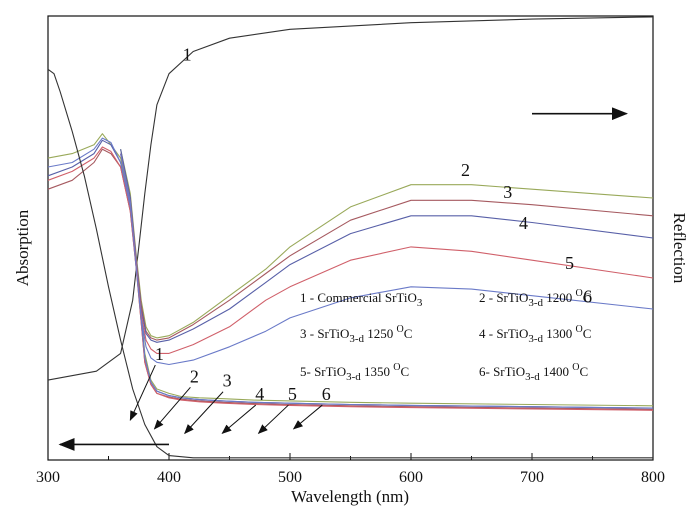 The width and height of the screenshot is (700, 525). Describe the element at coordinates (556, 371) in the screenshot. I see `legend-text-part: 1400` at that location.